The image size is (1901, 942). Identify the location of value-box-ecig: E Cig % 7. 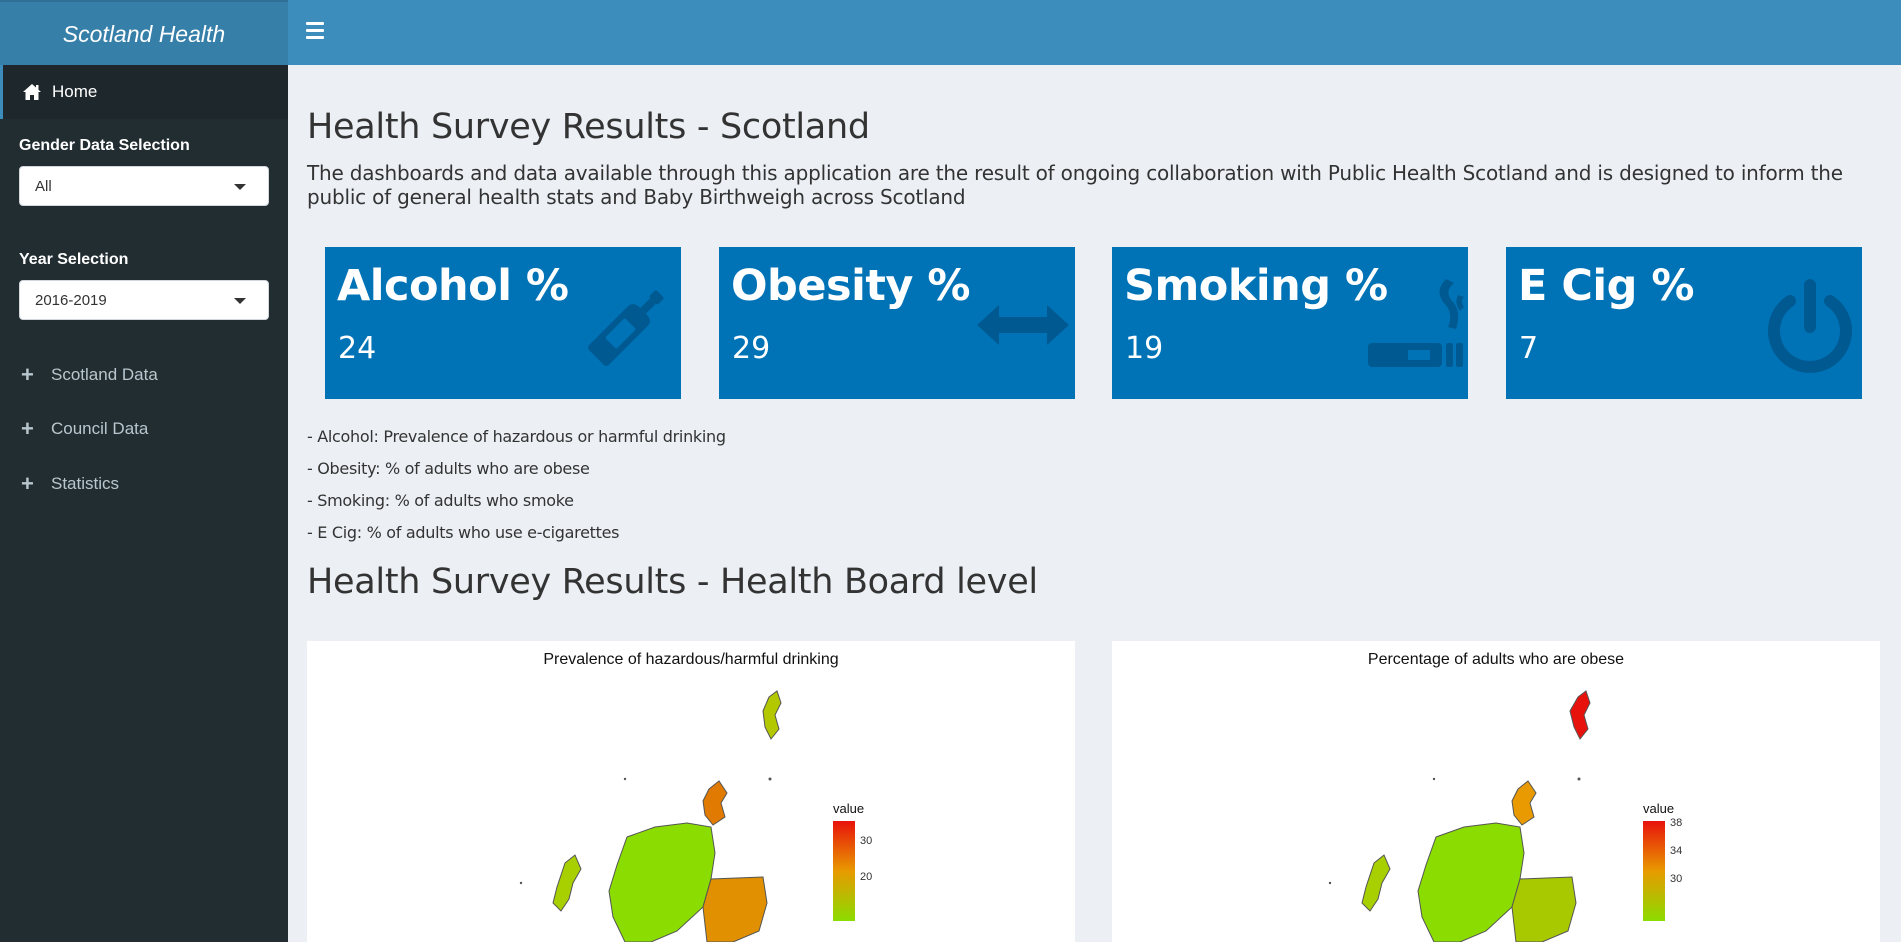
(1684, 323).